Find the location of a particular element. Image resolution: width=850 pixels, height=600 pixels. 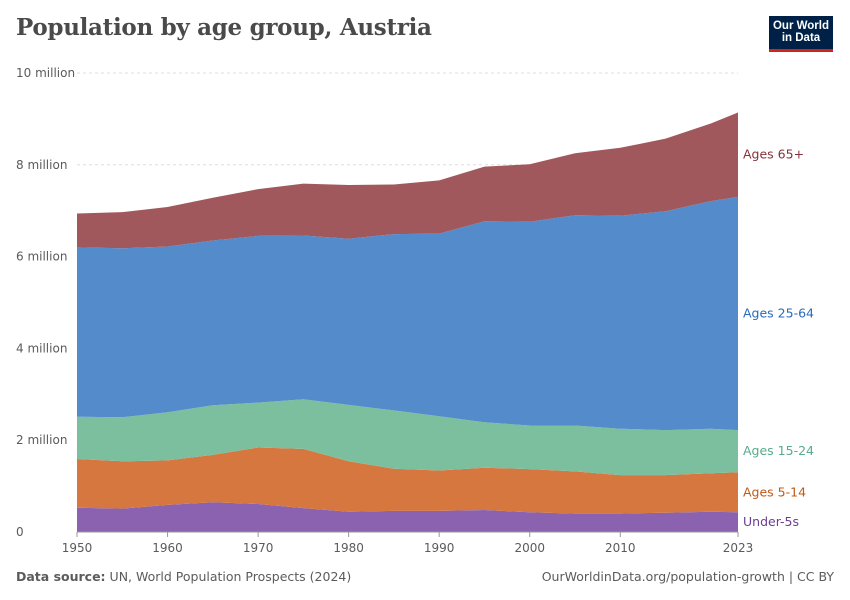

series-label-ages-25-64: Ages 25-64 is located at coordinates (778, 313).